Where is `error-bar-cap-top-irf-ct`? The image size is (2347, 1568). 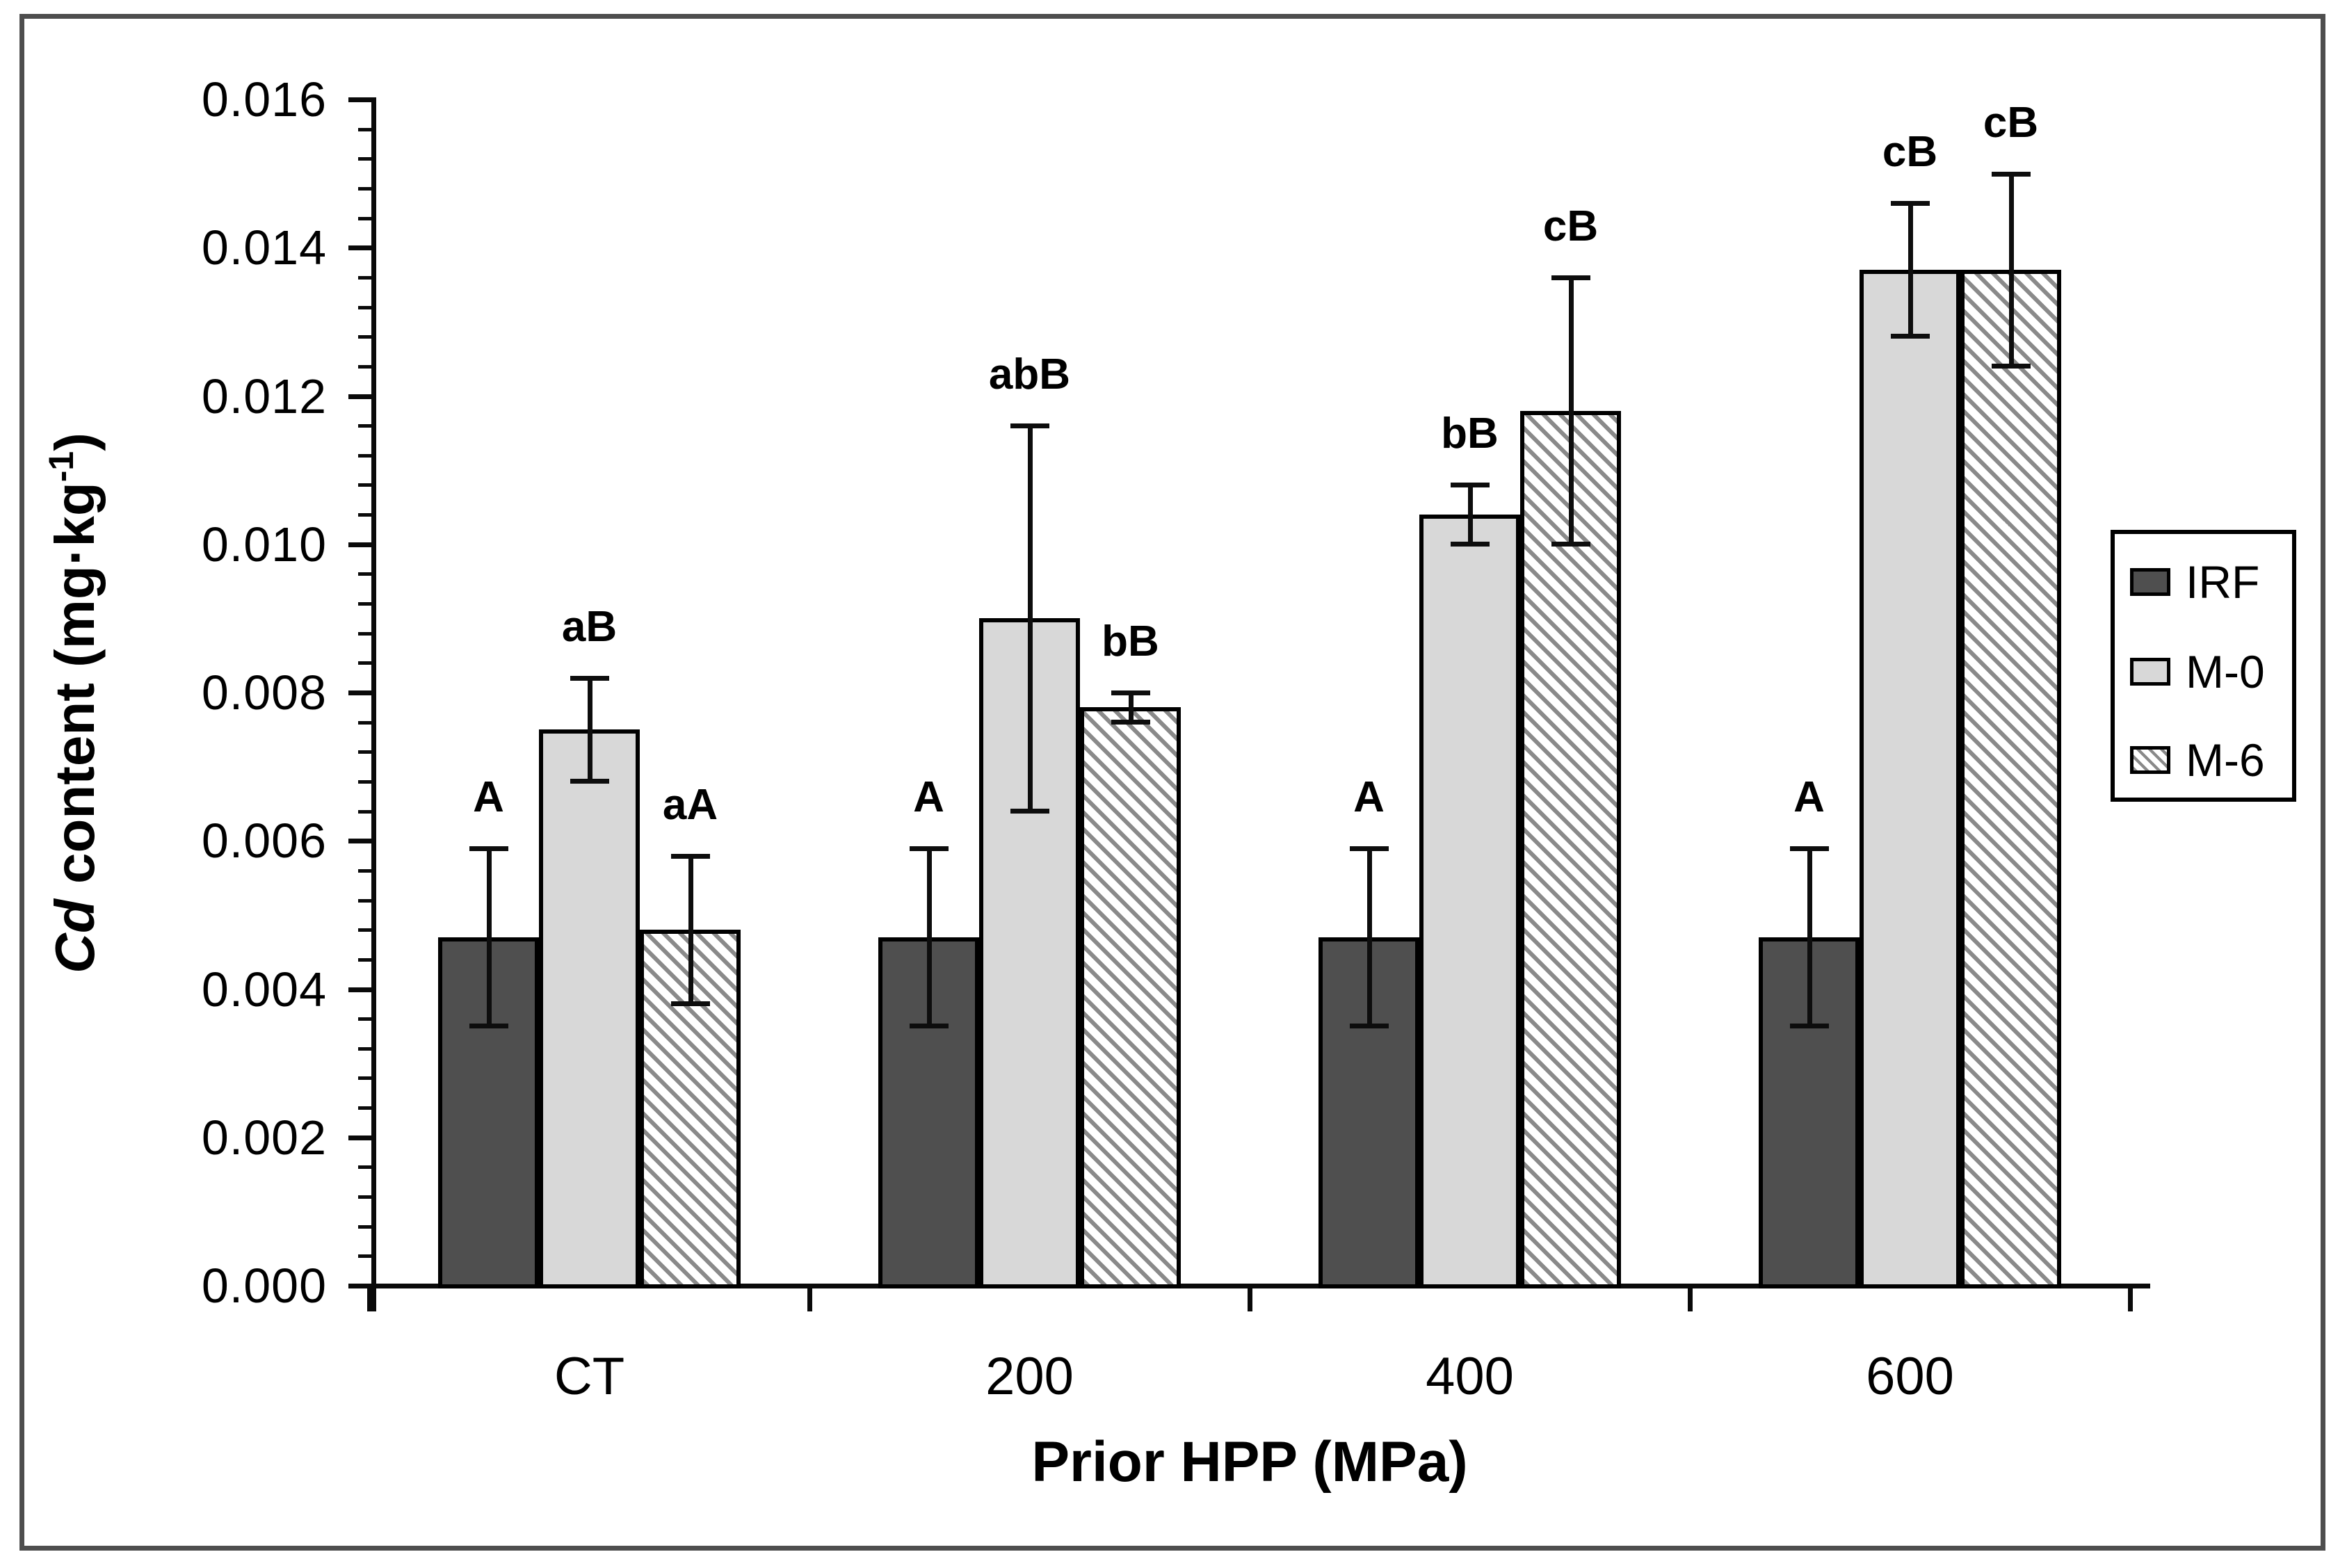 error-bar-cap-top-irf-ct is located at coordinates (488, 848).